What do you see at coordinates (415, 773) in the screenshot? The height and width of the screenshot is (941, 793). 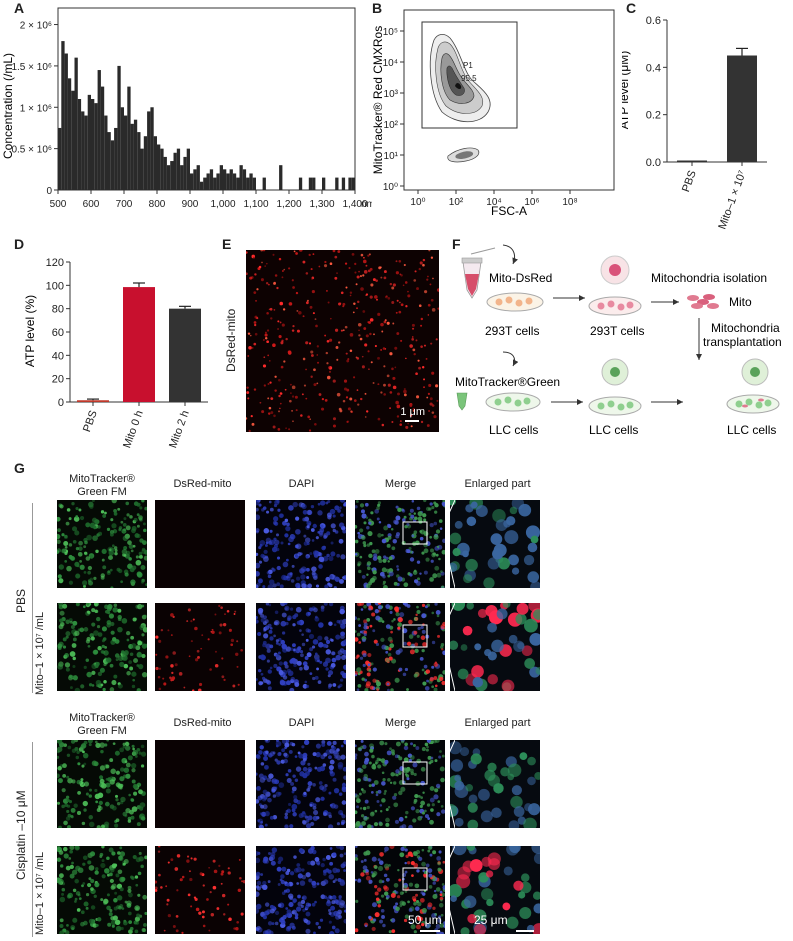 I see `zoom-region-box` at bounding box center [415, 773].